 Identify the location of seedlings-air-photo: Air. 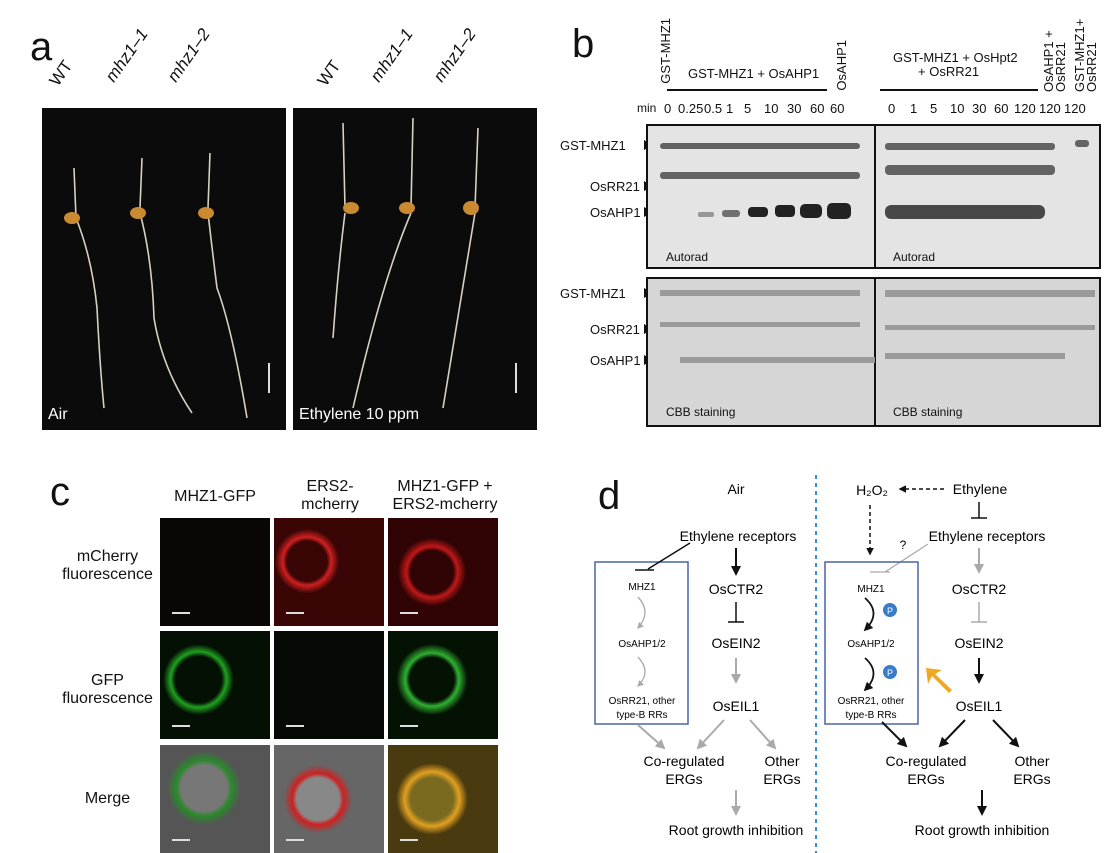
(164, 269).